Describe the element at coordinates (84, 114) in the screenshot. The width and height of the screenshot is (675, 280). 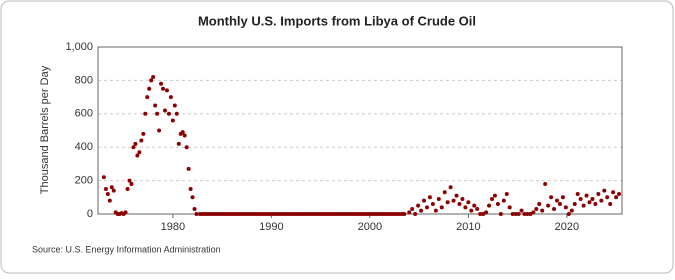
I see `y-tick-label: 600` at that location.